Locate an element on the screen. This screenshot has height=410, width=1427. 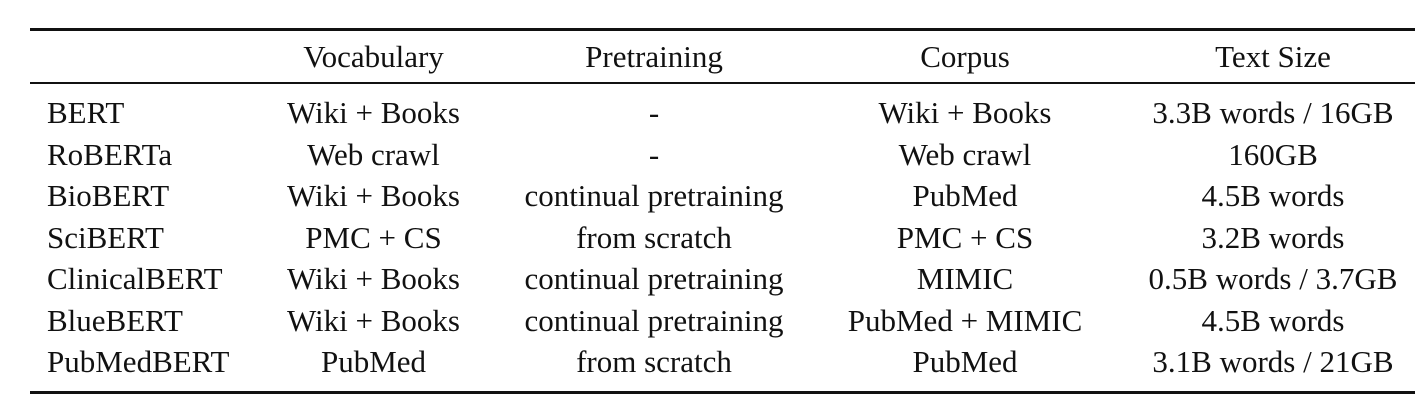
table-row: RoBERTa Web crawl - Web crawl 160GB is located at coordinates (722, 155).